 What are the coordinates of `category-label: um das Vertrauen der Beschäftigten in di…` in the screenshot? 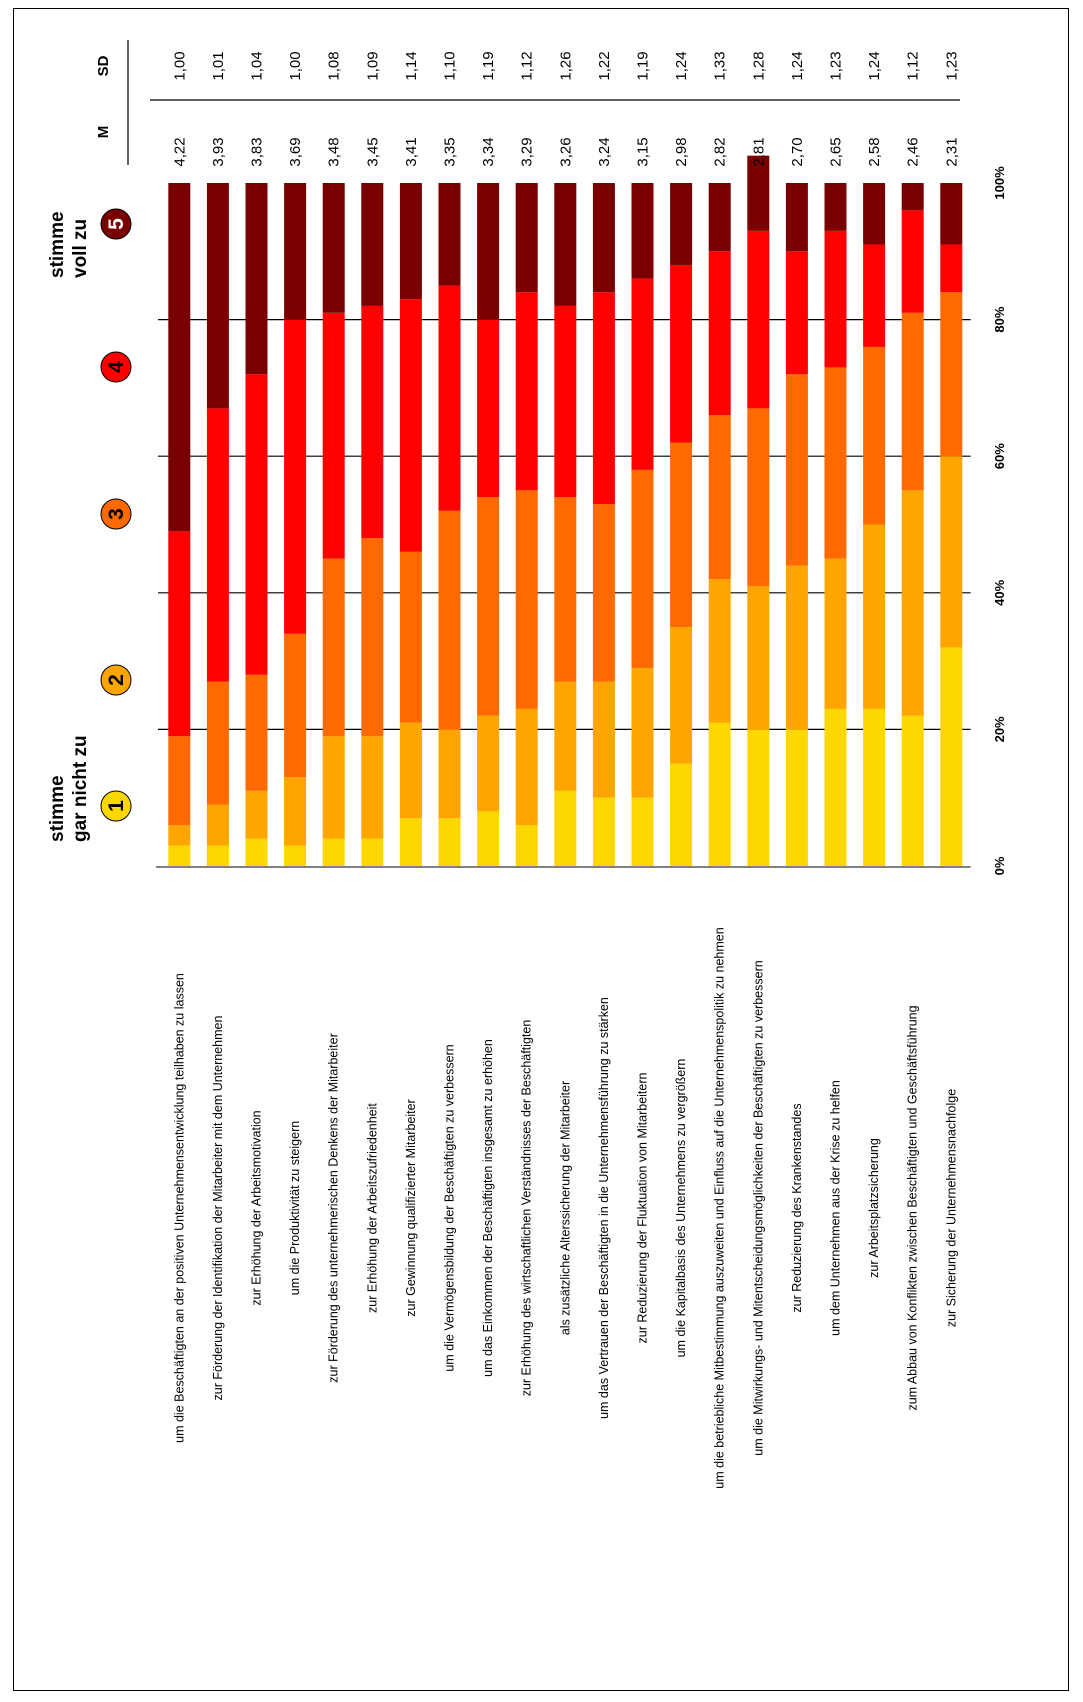 It's located at (604, 1208).